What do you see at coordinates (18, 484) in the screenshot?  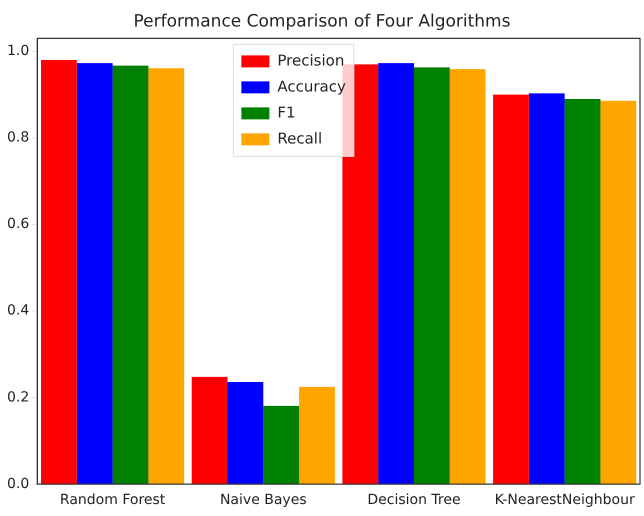 I see `y-tick-label: 0.0` at bounding box center [18, 484].